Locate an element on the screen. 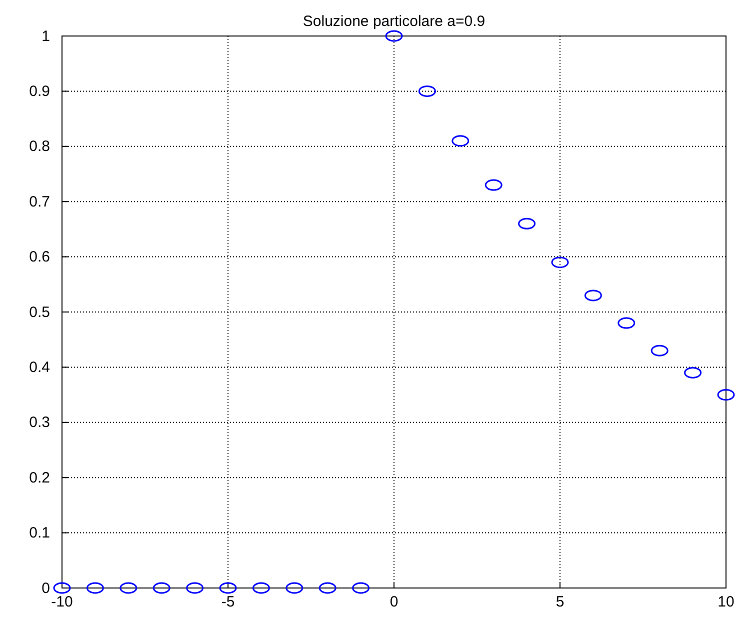 This screenshot has height=620, width=746. y-tick-label: 0 is located at coordinates (46, 588).